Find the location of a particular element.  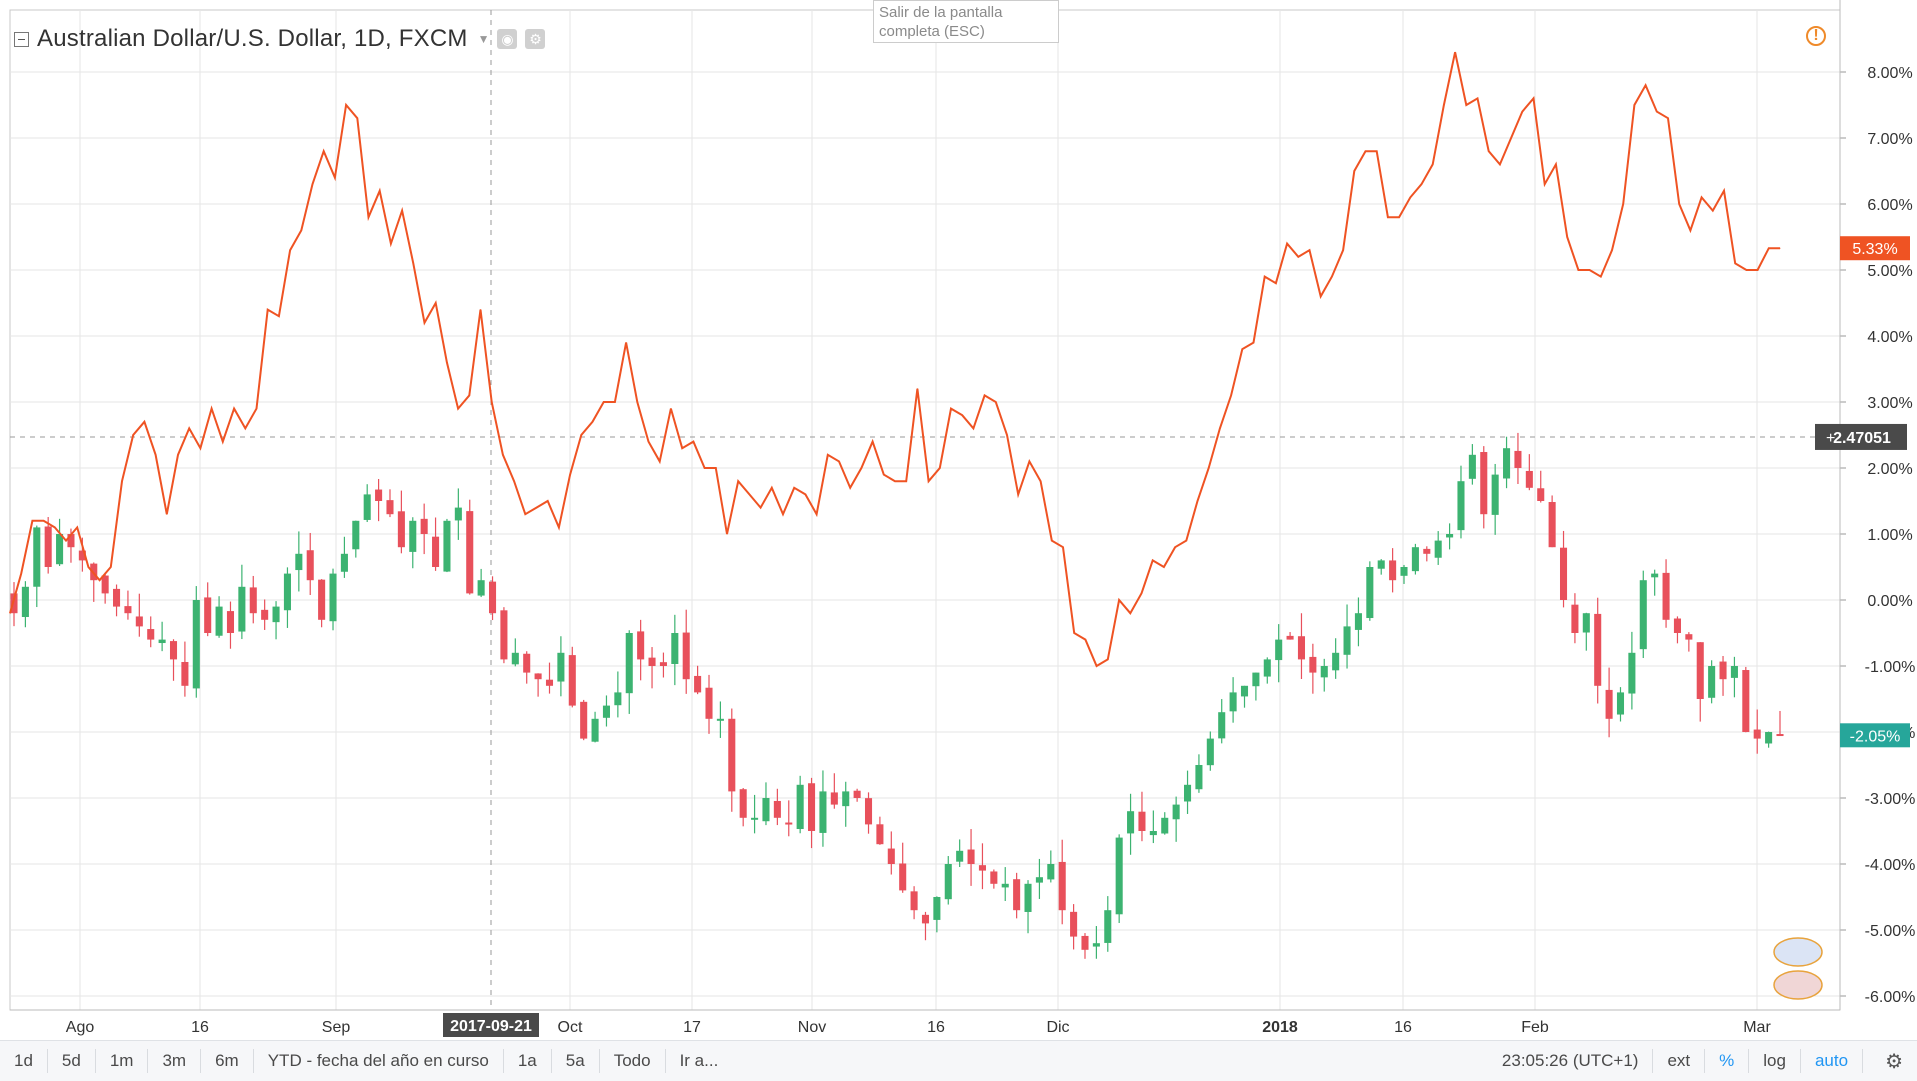

ext-toggle: ext is located at coordinates (1679, 1061).